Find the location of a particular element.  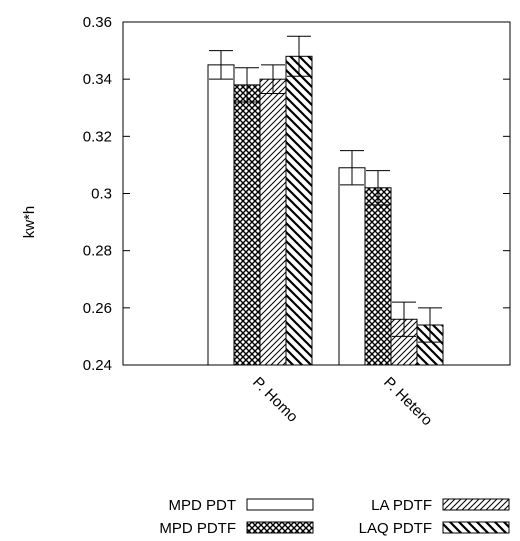

bar-la-pdtf is located at coordinates (273, 222).